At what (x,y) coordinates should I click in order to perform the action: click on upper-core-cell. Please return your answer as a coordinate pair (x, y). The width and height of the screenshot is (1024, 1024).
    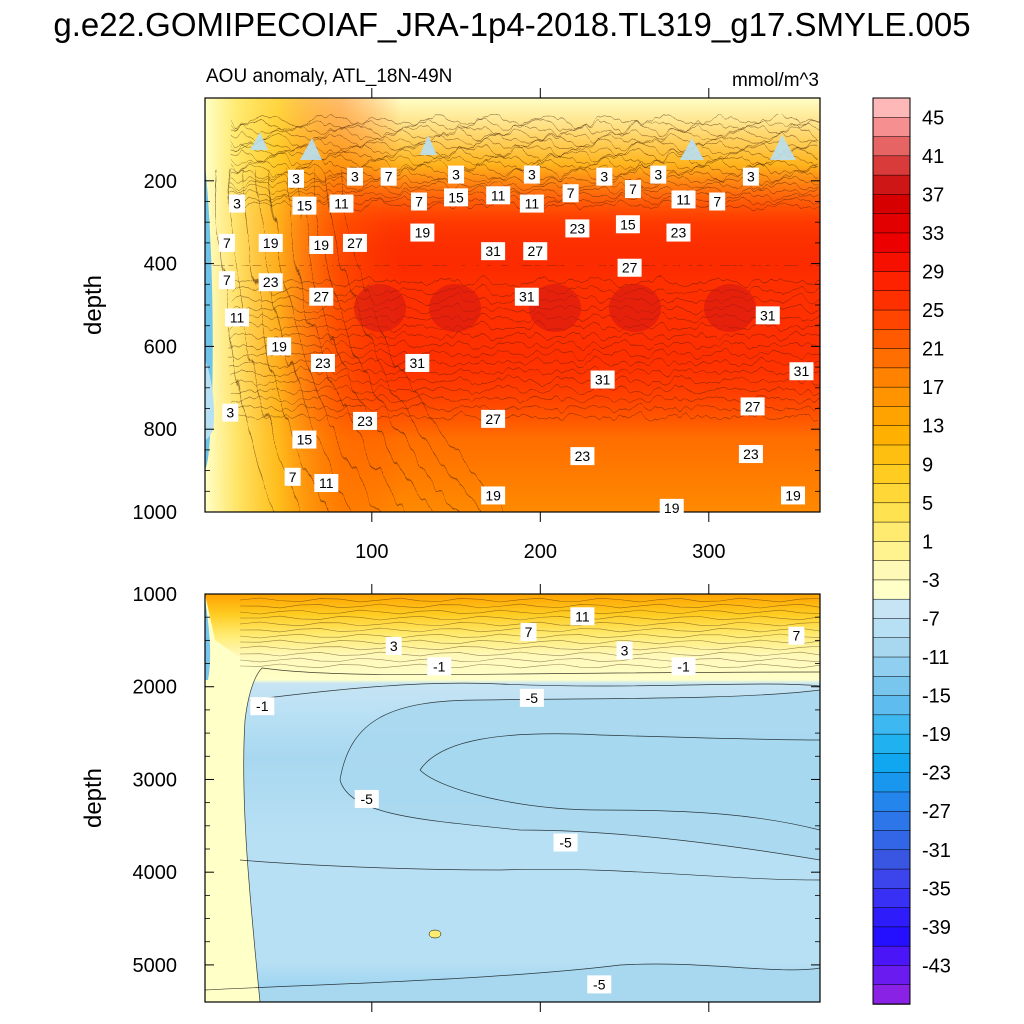
    Looking at the image, I should click on (635, 308).